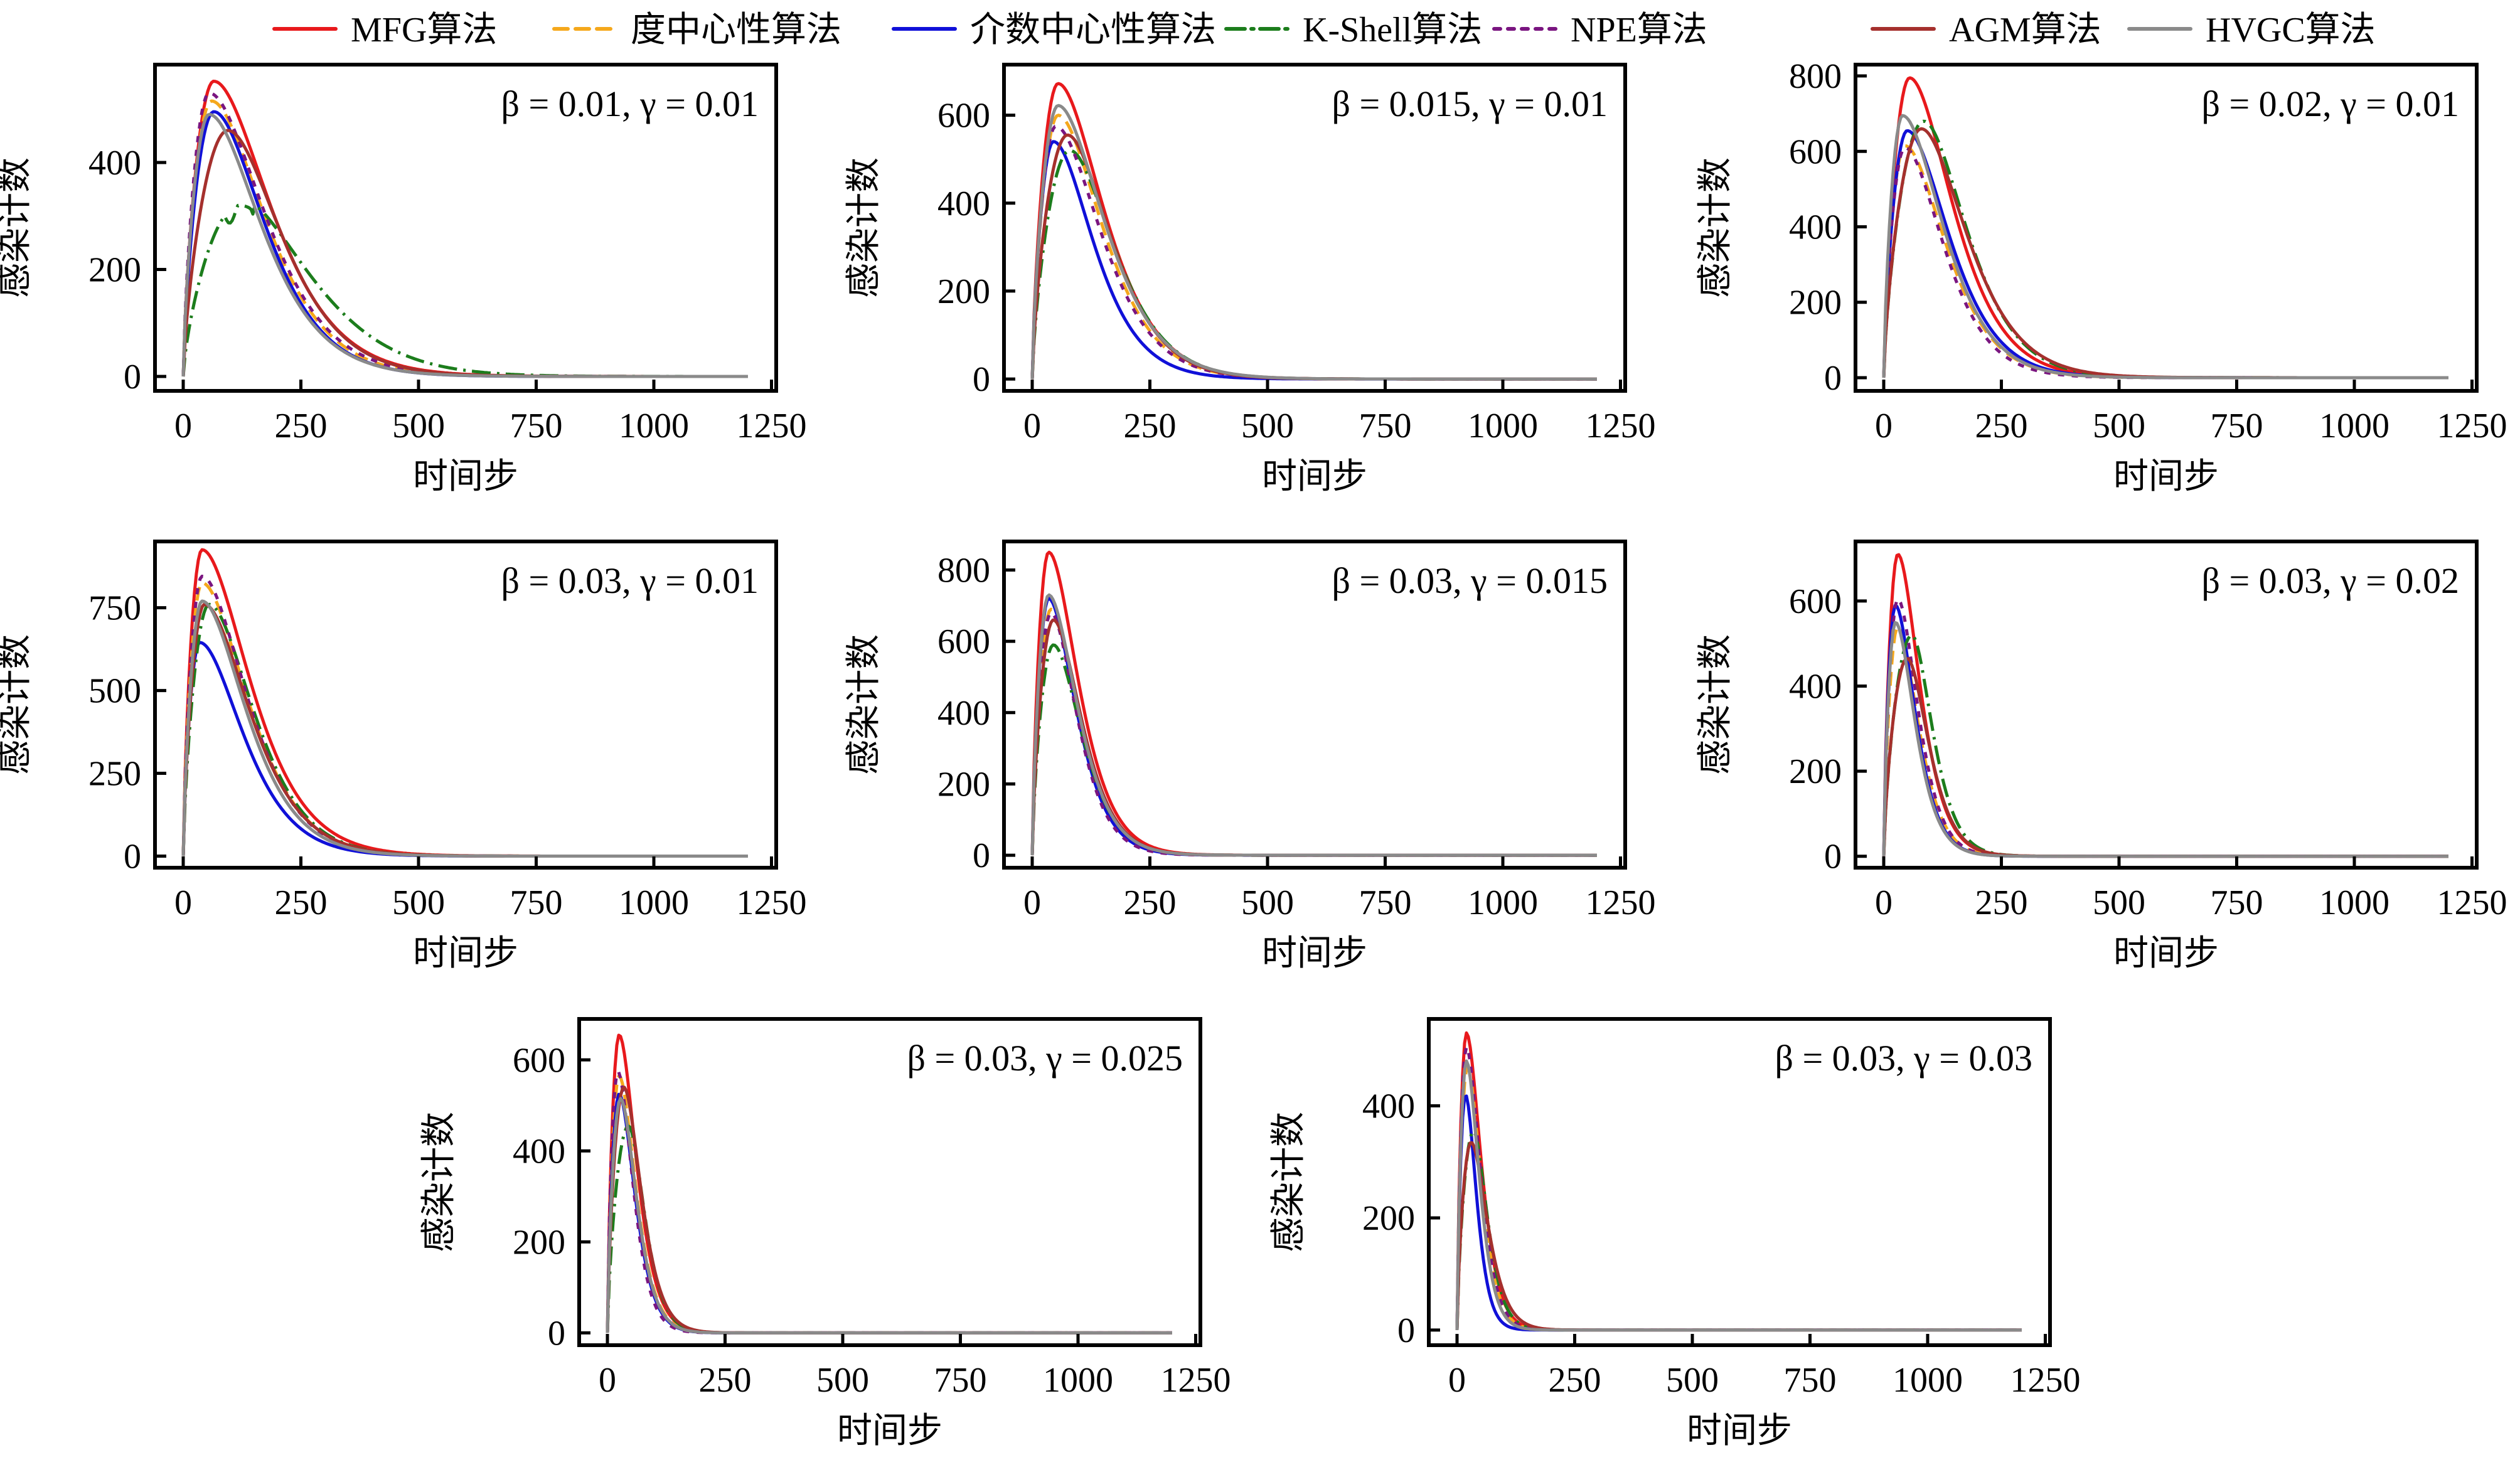 The image size is (2520, 1460). I want to click on legend-label: MFG算法, so click(424, 31).